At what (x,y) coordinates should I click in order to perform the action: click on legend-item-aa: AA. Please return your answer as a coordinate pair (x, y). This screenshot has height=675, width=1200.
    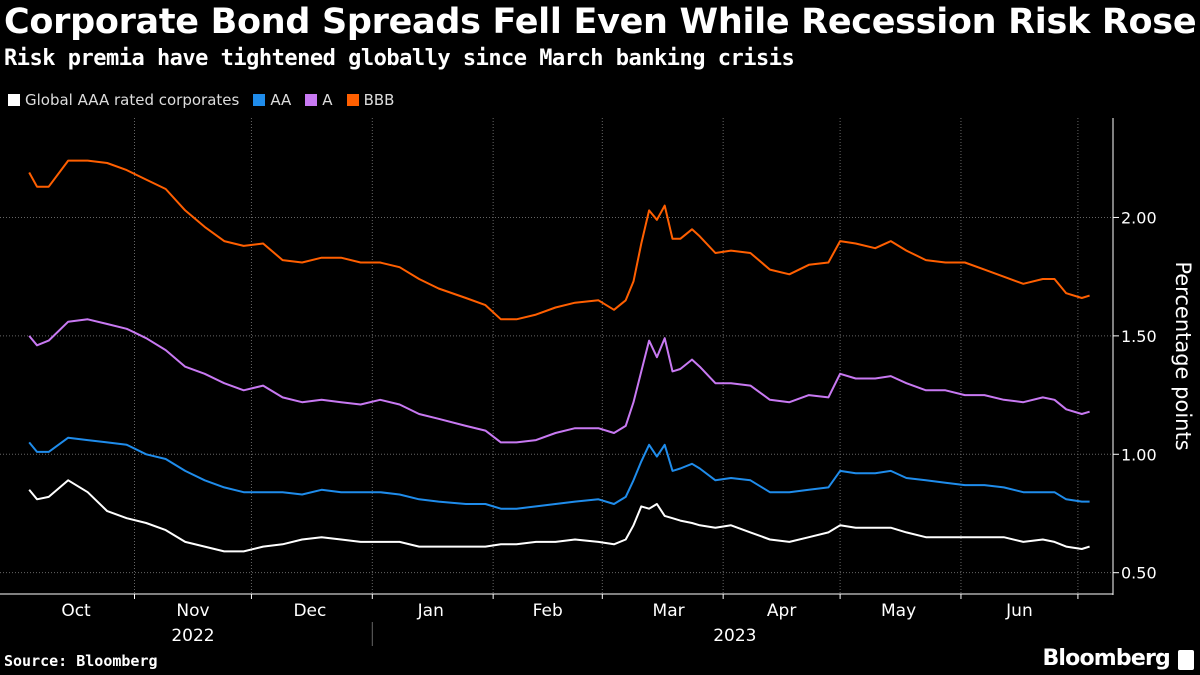
    Looking at the image, I should click on (272, 100).